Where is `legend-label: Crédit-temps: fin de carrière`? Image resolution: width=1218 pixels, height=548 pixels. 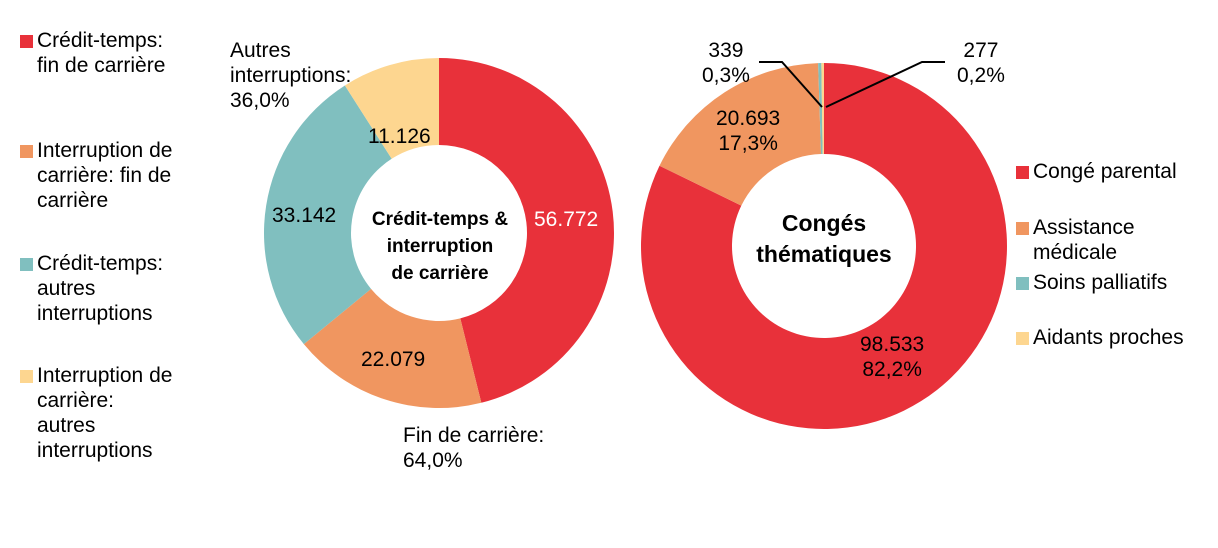 legend-label: Crédit-temps: fin de carrière is located at coordinates (101, 53).